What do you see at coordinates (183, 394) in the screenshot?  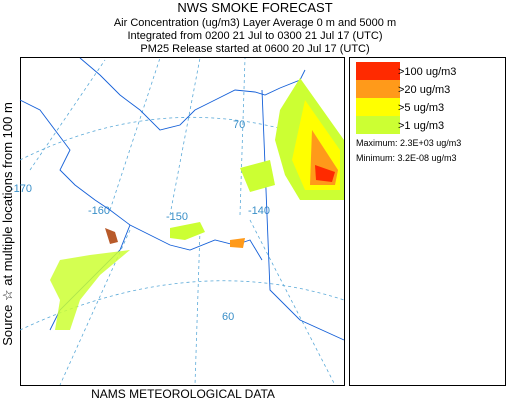 I see `footer: NAMS METEOROLOGICAL DATA` at bounding box center [183, 394].